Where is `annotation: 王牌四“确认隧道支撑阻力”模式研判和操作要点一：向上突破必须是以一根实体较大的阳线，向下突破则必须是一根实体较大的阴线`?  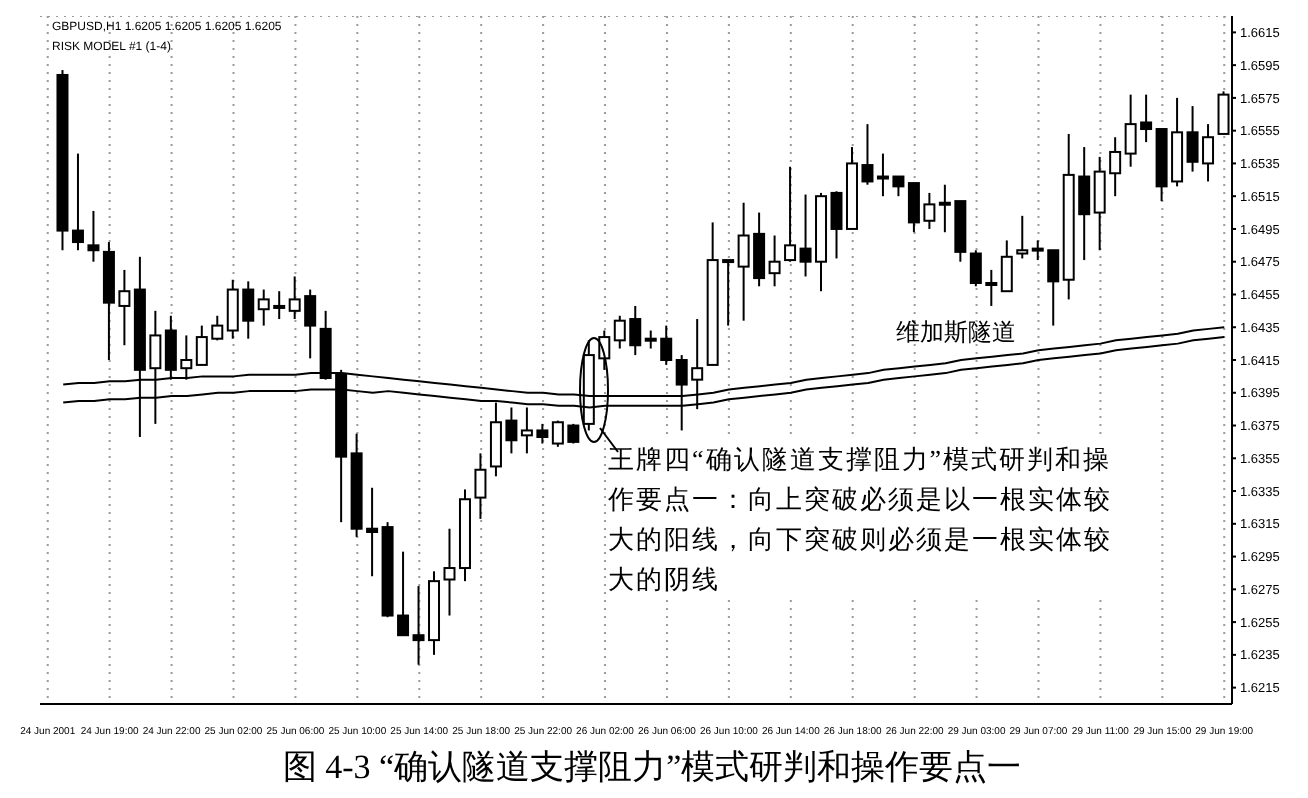
annotation: 王牌四“确认隧道支撑阻力”模式研判和操作要点一：向上突破必须是以一根实体较大的阳线，向下突破则必须是一根实体较大的阴线 is located at coordinates (870, 520).